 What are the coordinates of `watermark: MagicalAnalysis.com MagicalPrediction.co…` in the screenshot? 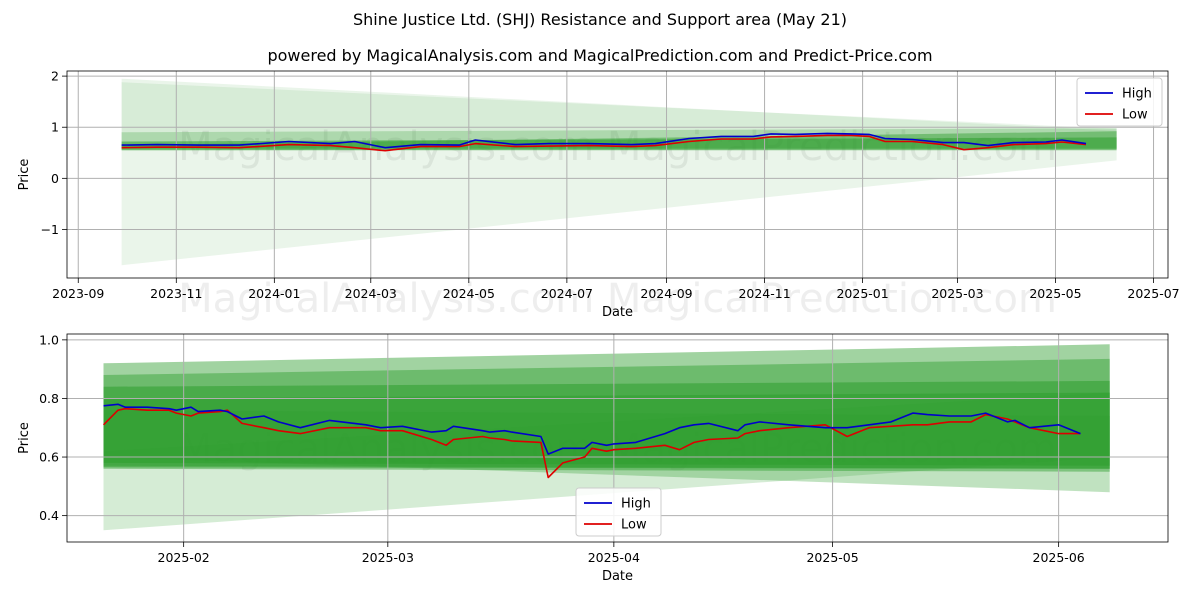 It's located at (617, 299).